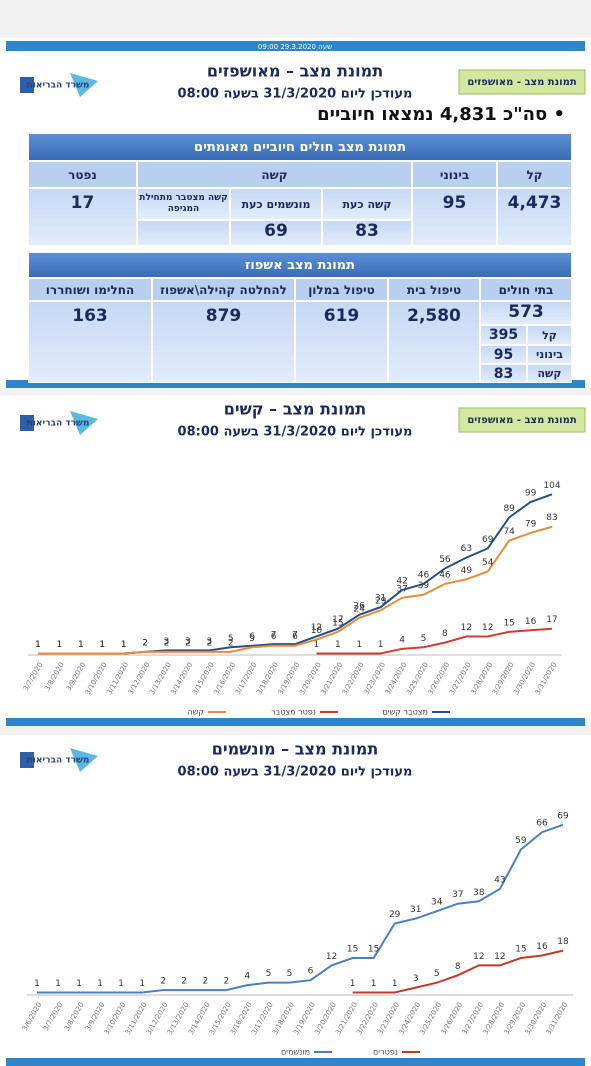 The width and height of the screenshot is (591, 1066). I want to click on table-title: תמונת מצב אשפוז, so click(300, 265).